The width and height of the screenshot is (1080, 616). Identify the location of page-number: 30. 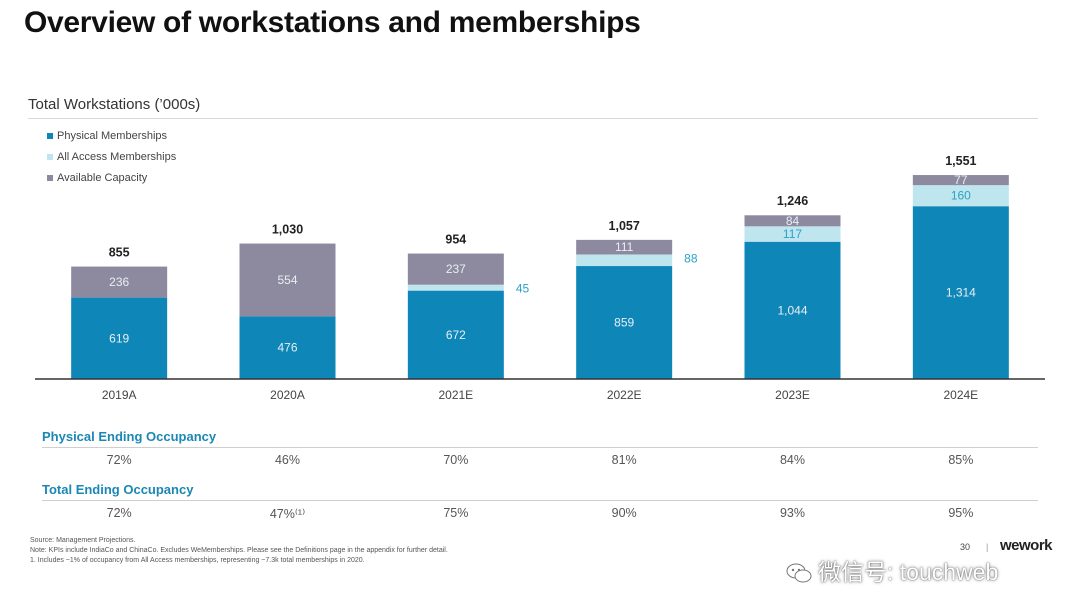
(965, 547).